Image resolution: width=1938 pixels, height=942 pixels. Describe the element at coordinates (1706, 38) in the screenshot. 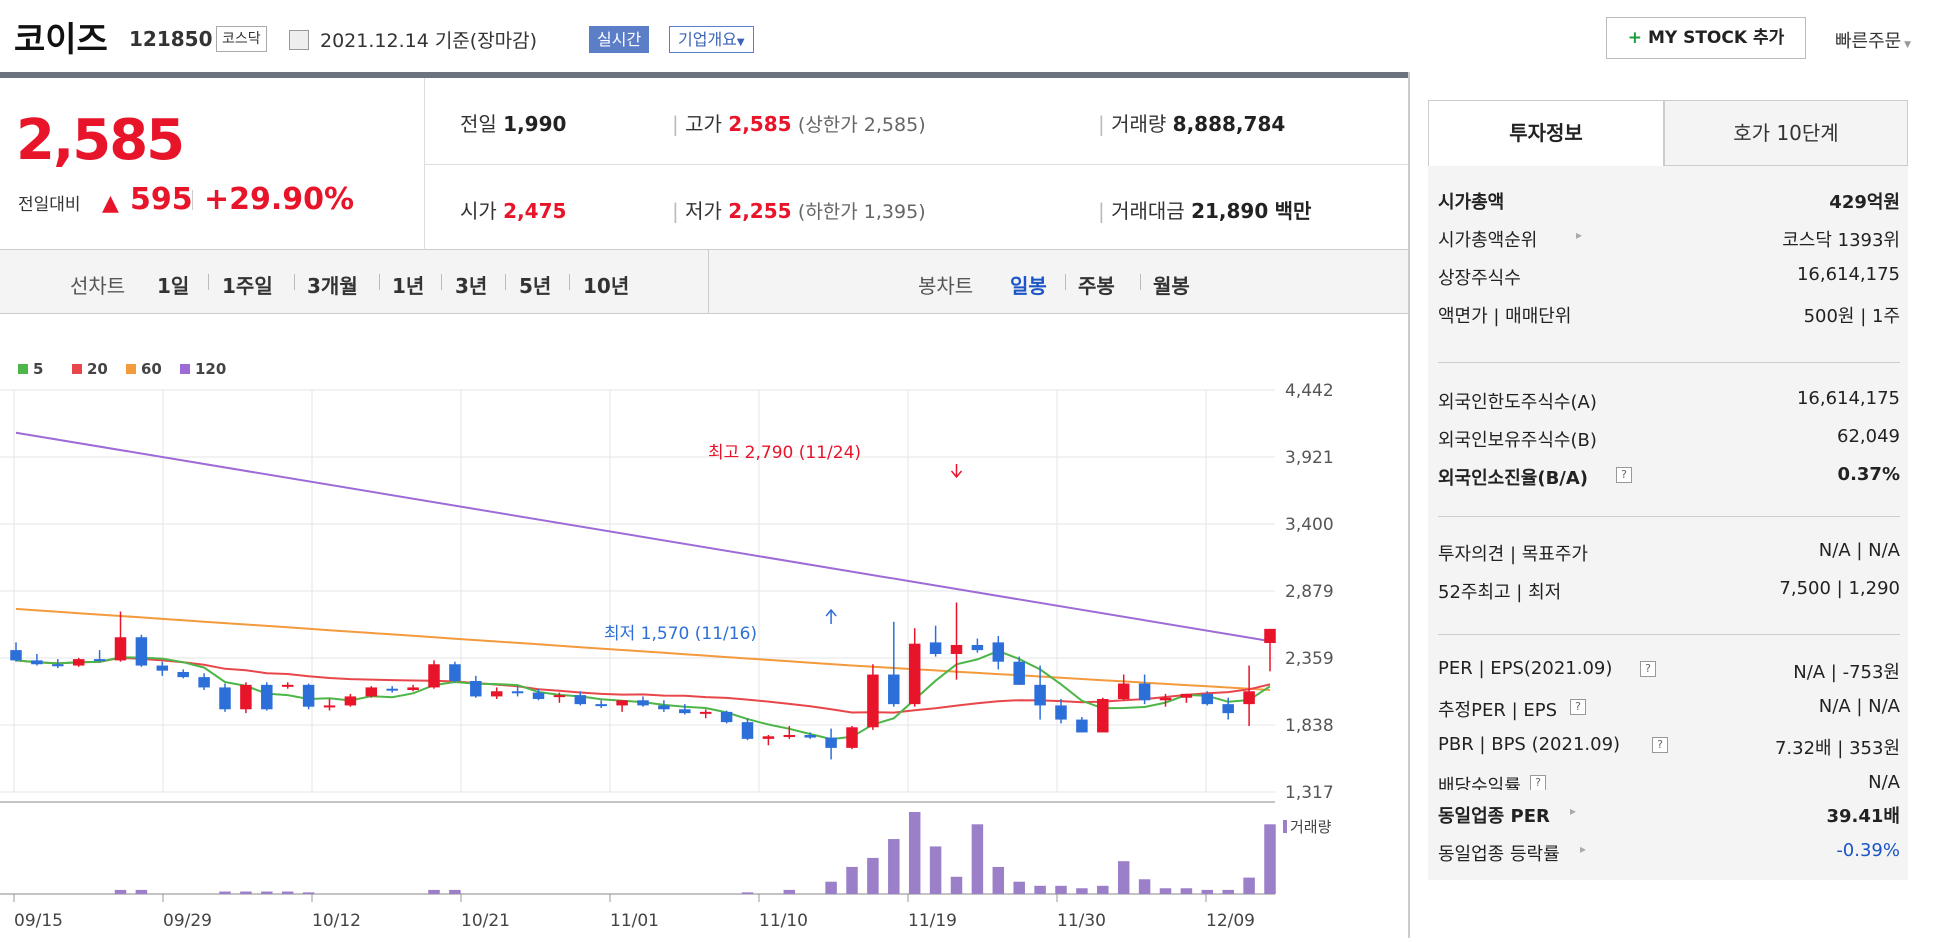

I see `add-my-stock-button: + MY STOCK 추가` at that location.